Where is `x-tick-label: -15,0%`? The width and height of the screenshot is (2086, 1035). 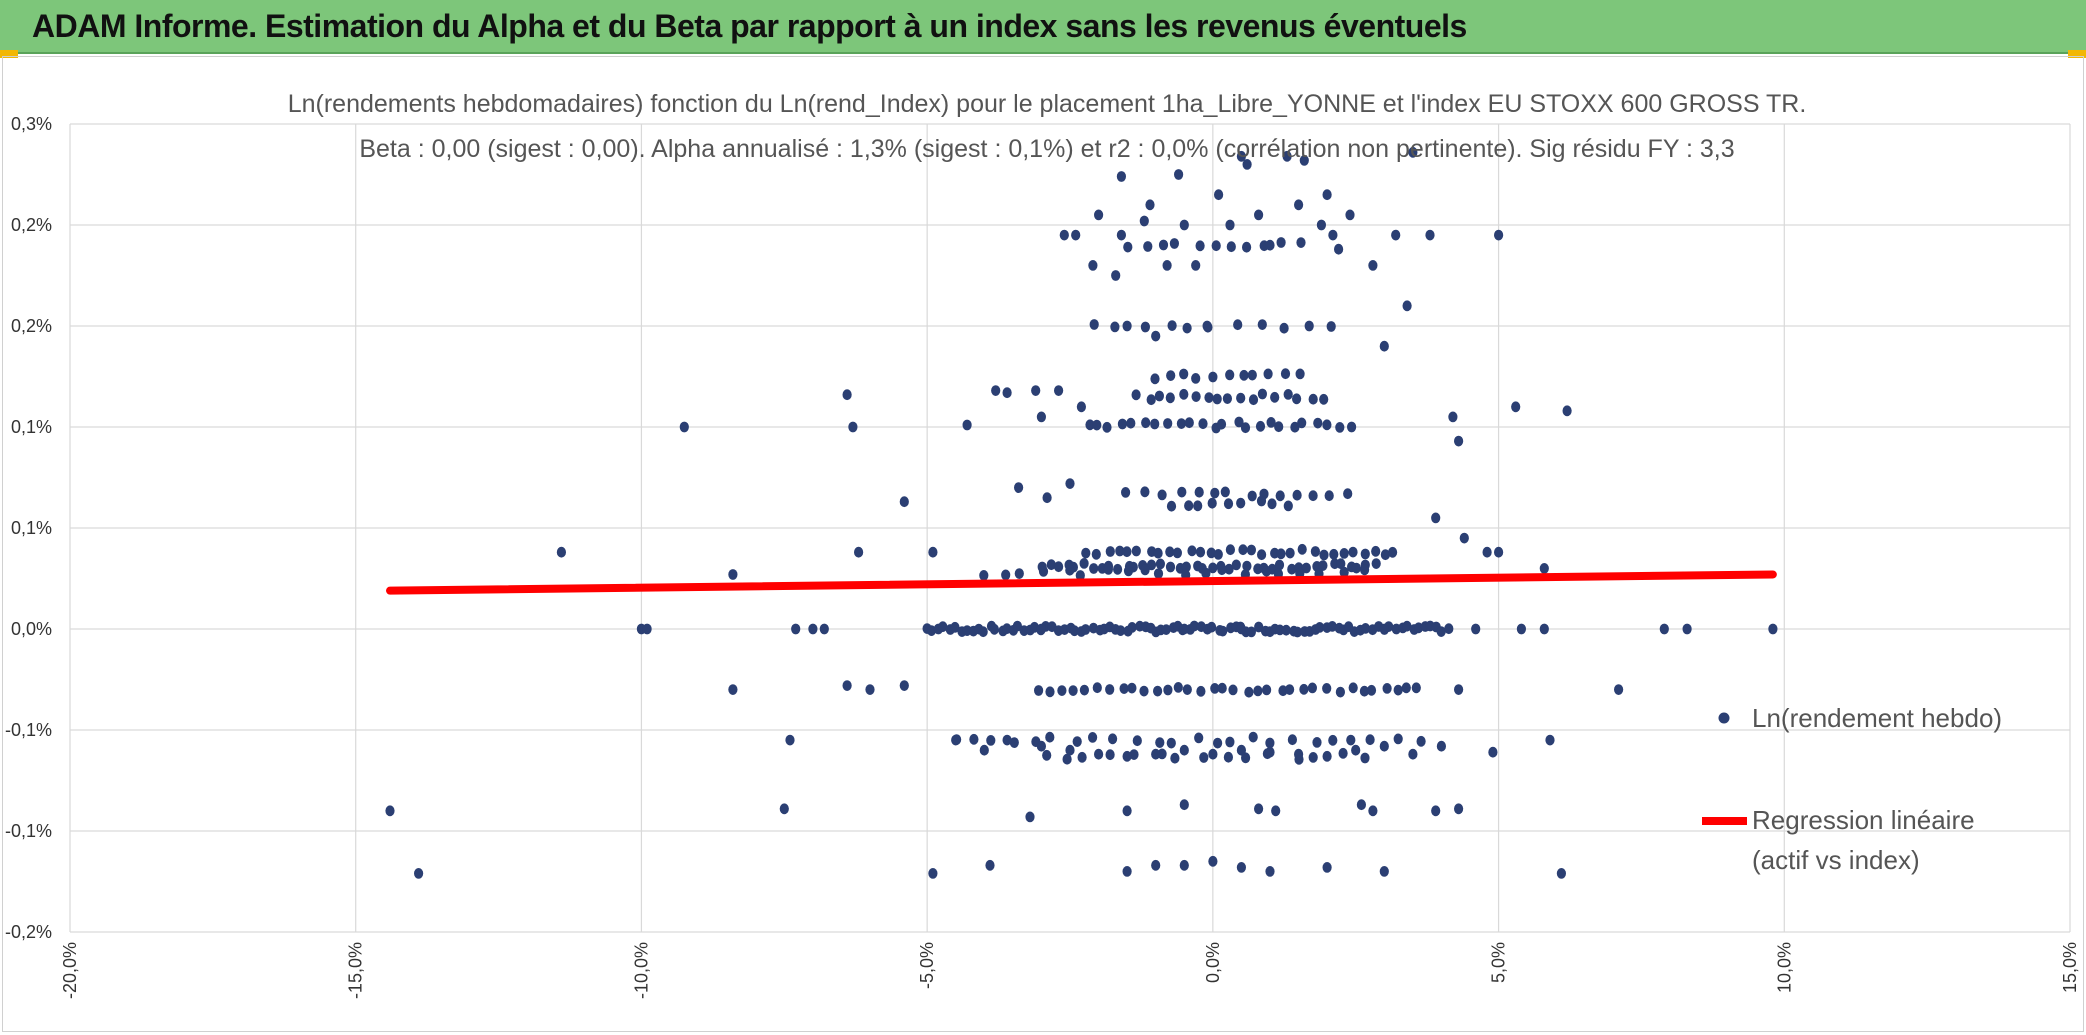
x-tick-label: -15,0% is located at coordinates (356, 970).